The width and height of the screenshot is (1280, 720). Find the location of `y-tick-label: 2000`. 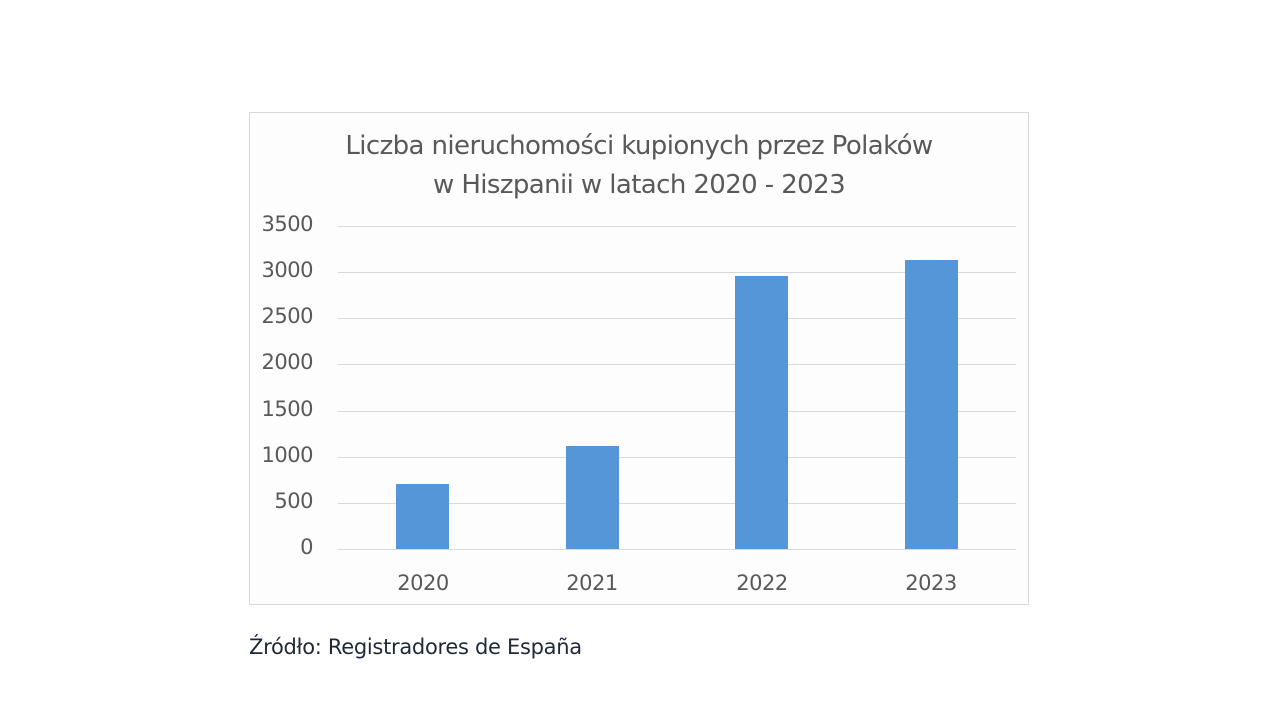

y-tick-label: 2000 is located at coordinates (287, 362).